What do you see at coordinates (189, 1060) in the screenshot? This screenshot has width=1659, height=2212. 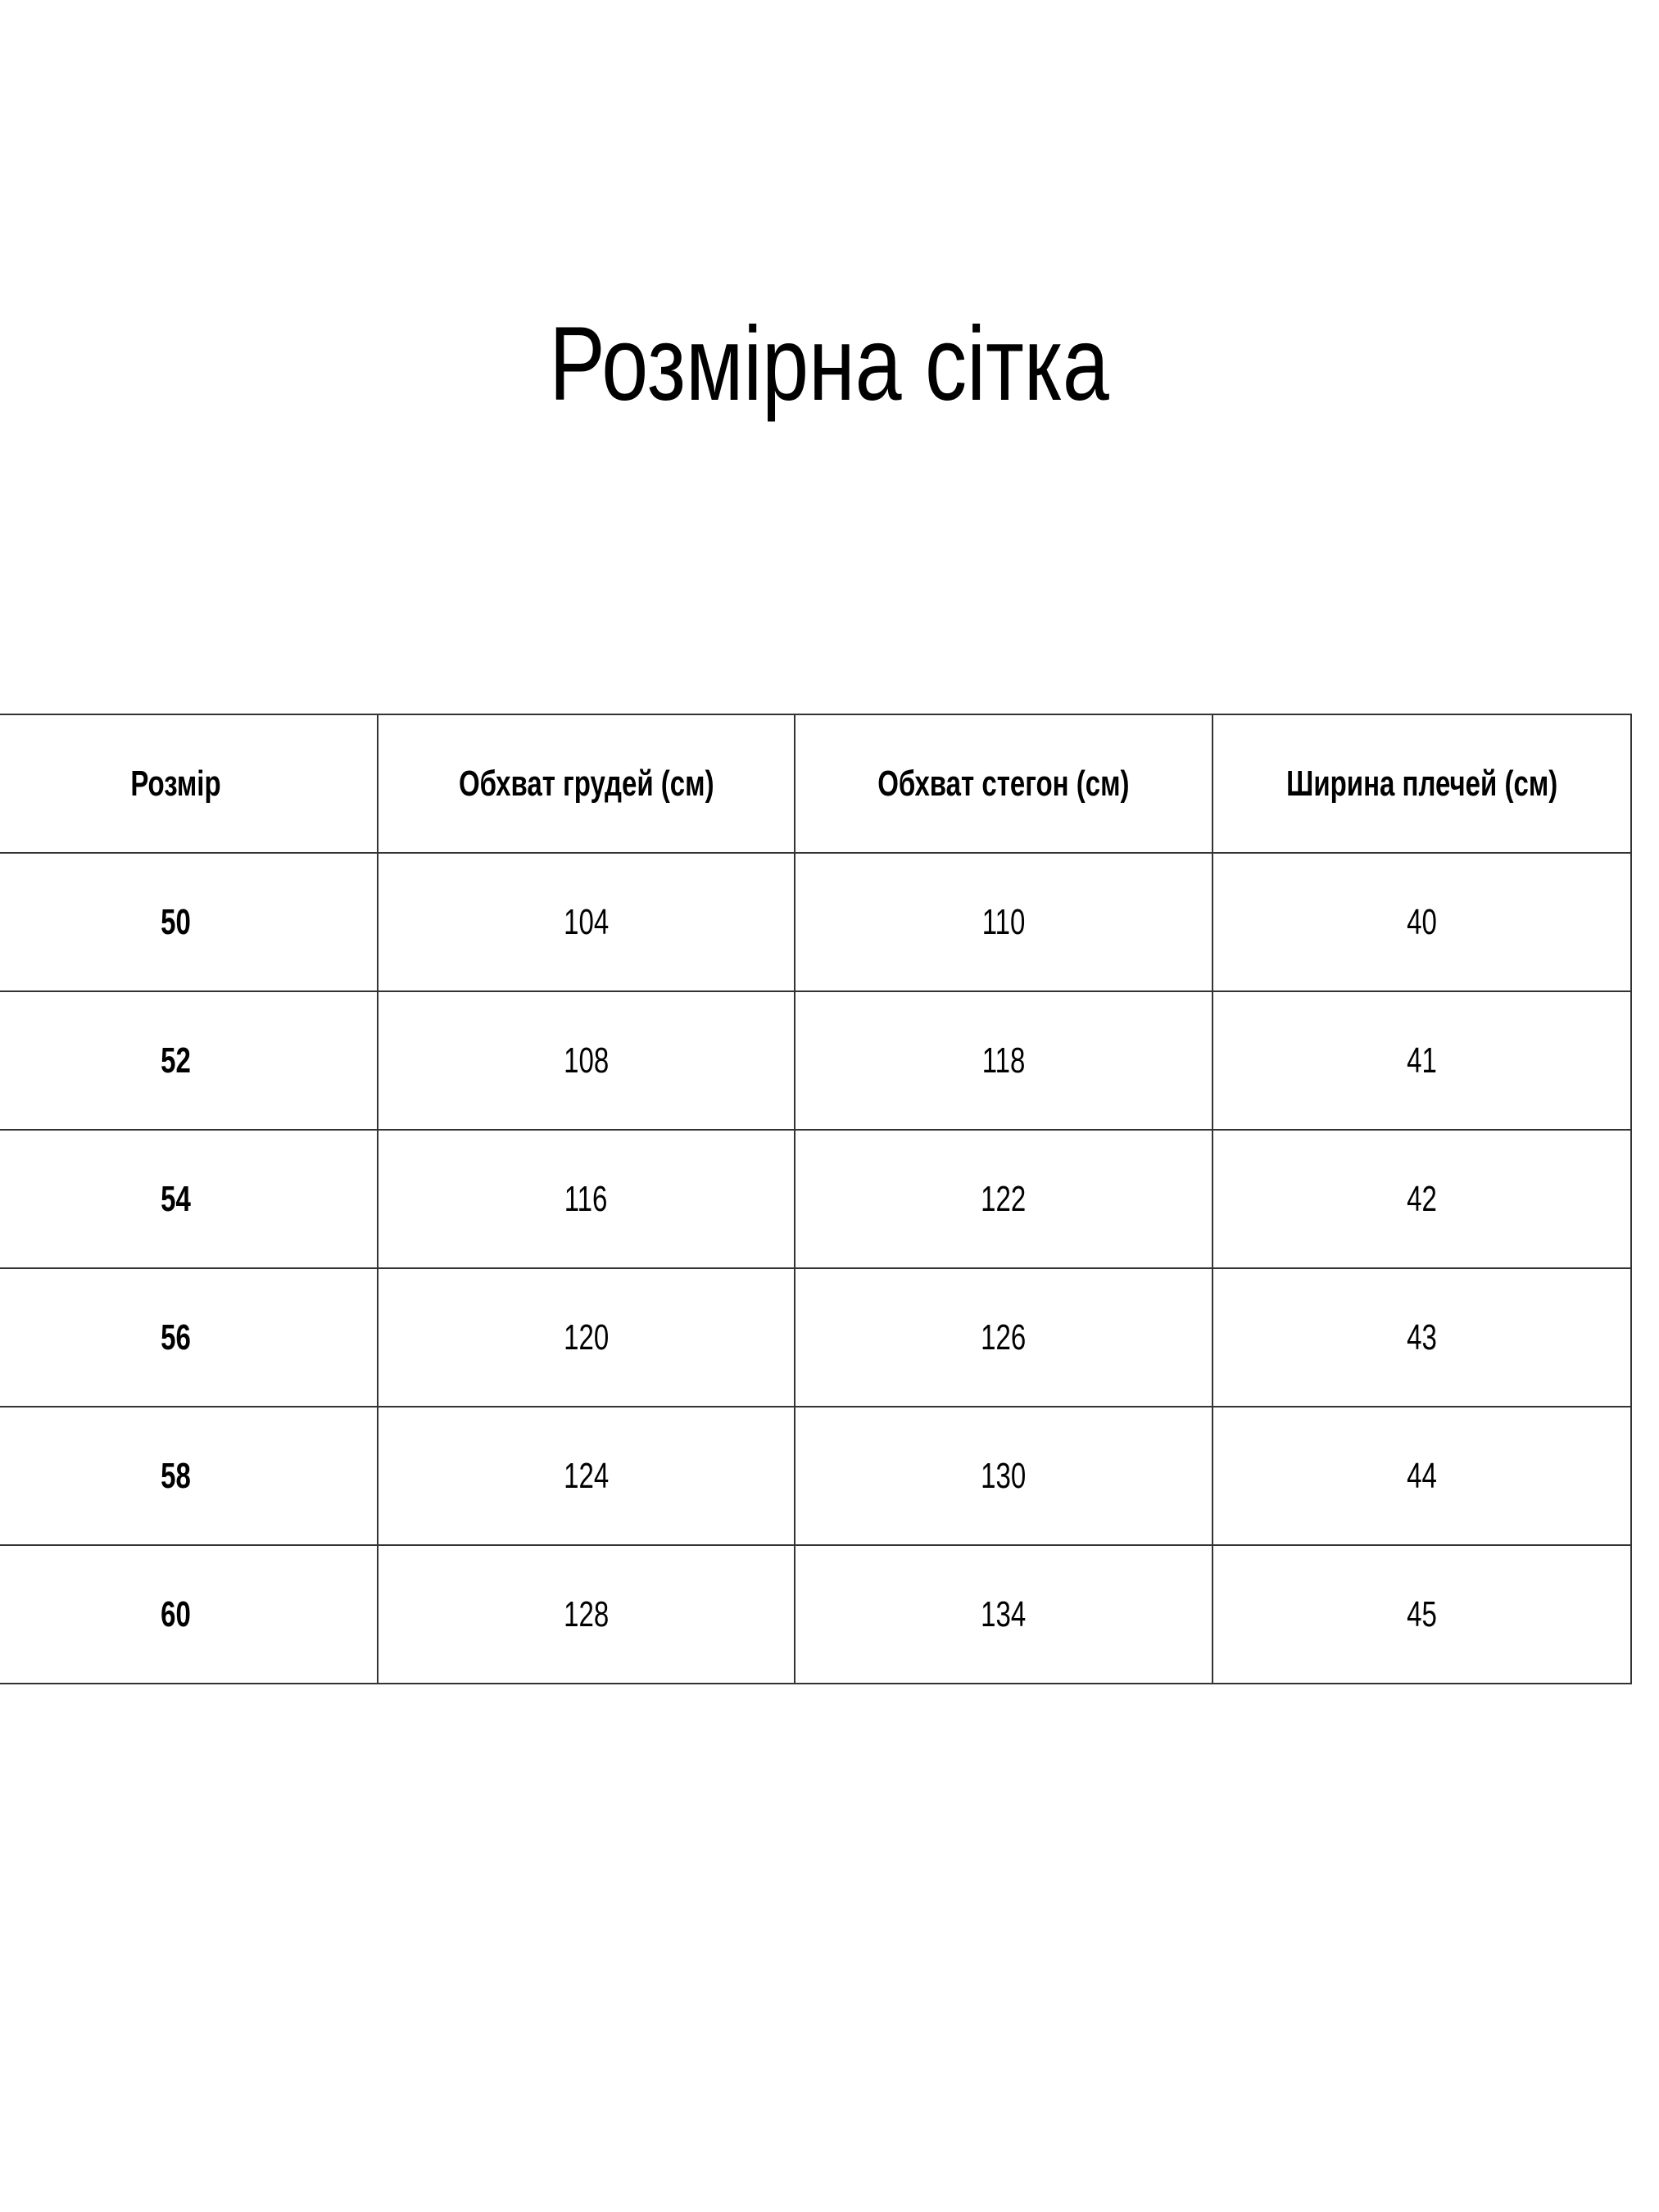 I see `cell-size: 52` at bounding box center [189, 1060].